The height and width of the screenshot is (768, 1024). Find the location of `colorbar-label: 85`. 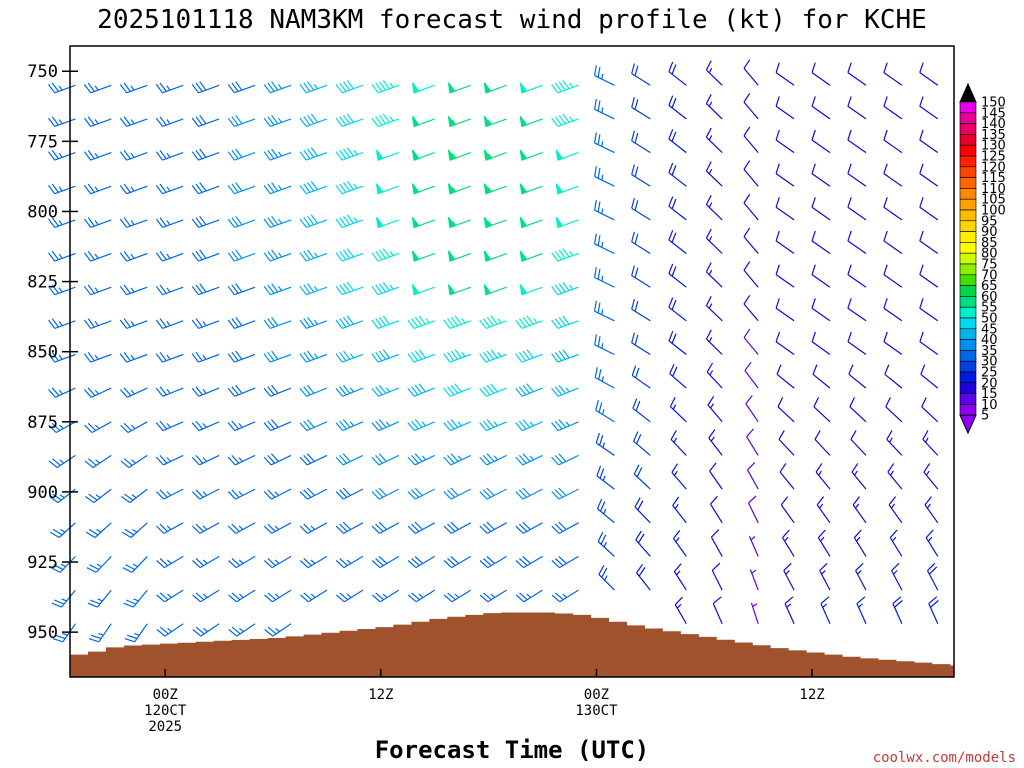

colorbar-label: 85 is located at coordinates (989, 243).